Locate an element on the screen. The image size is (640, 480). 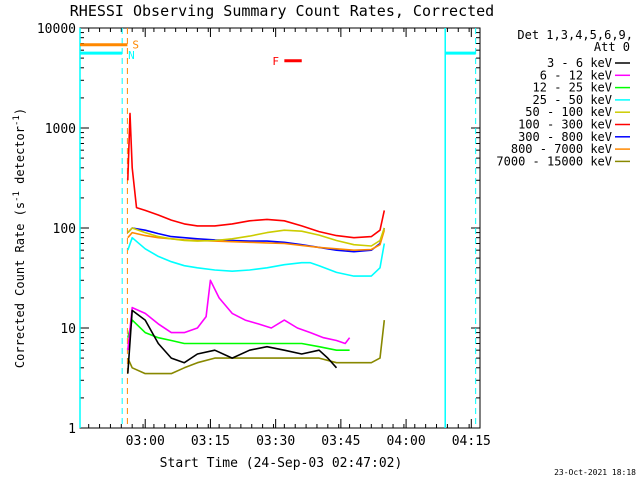
x-tick-label: 03:45 is located at coordinates (340, 441).